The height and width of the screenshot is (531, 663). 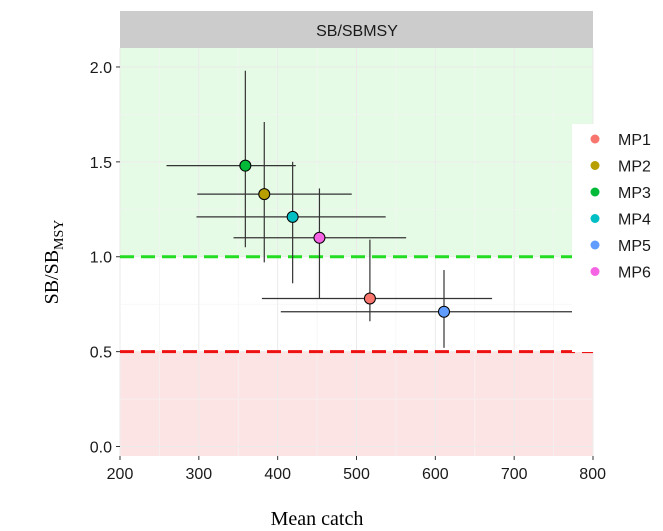 What do you see at coordinates (277, 474) in the screenshot?
I see `x-tick-label: 400` at bounding box center [277, 474].